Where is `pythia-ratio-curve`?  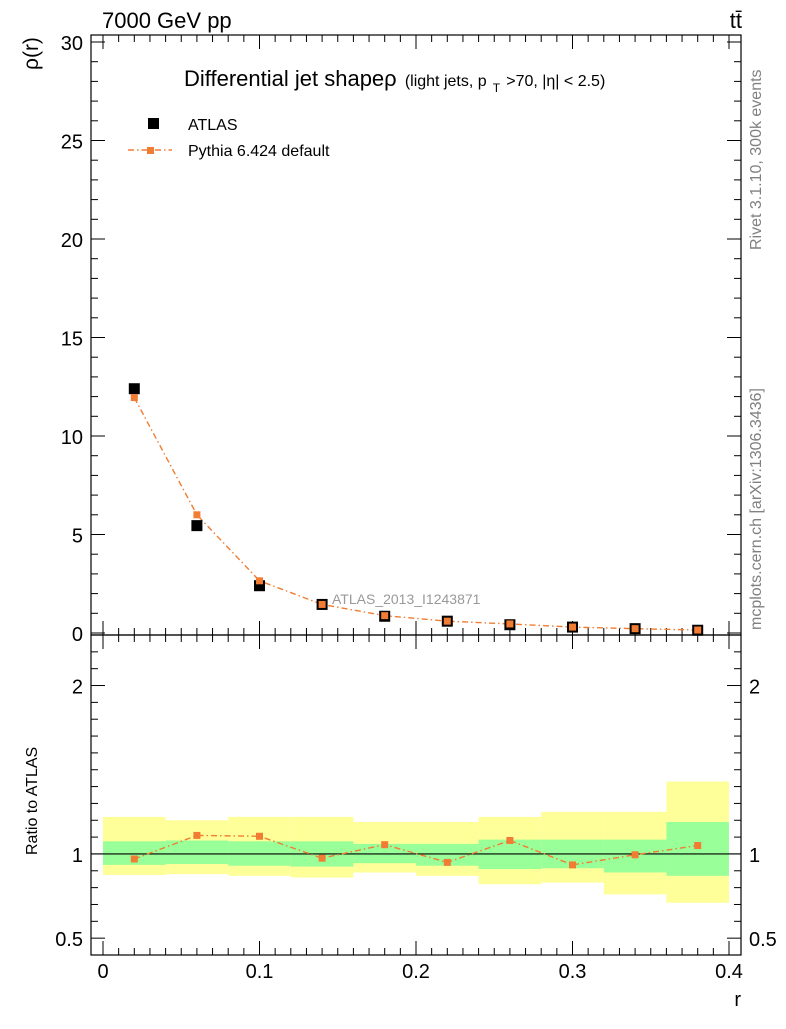 pythia-ratio-curve is located at coordinates (416, 850).